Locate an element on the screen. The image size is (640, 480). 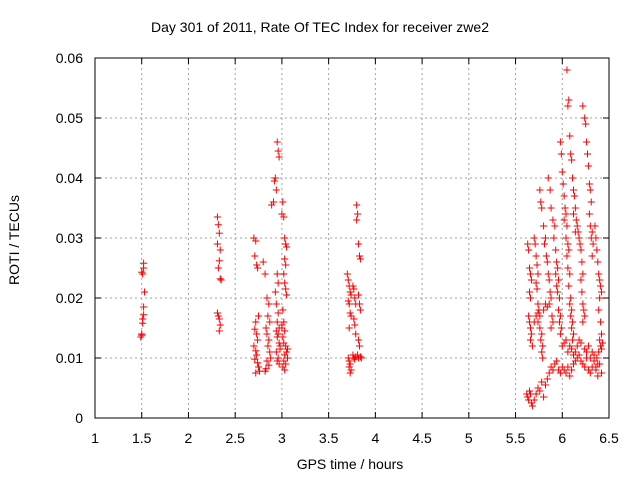
x-tick-label: 1 is located at coordinates (95, 438).